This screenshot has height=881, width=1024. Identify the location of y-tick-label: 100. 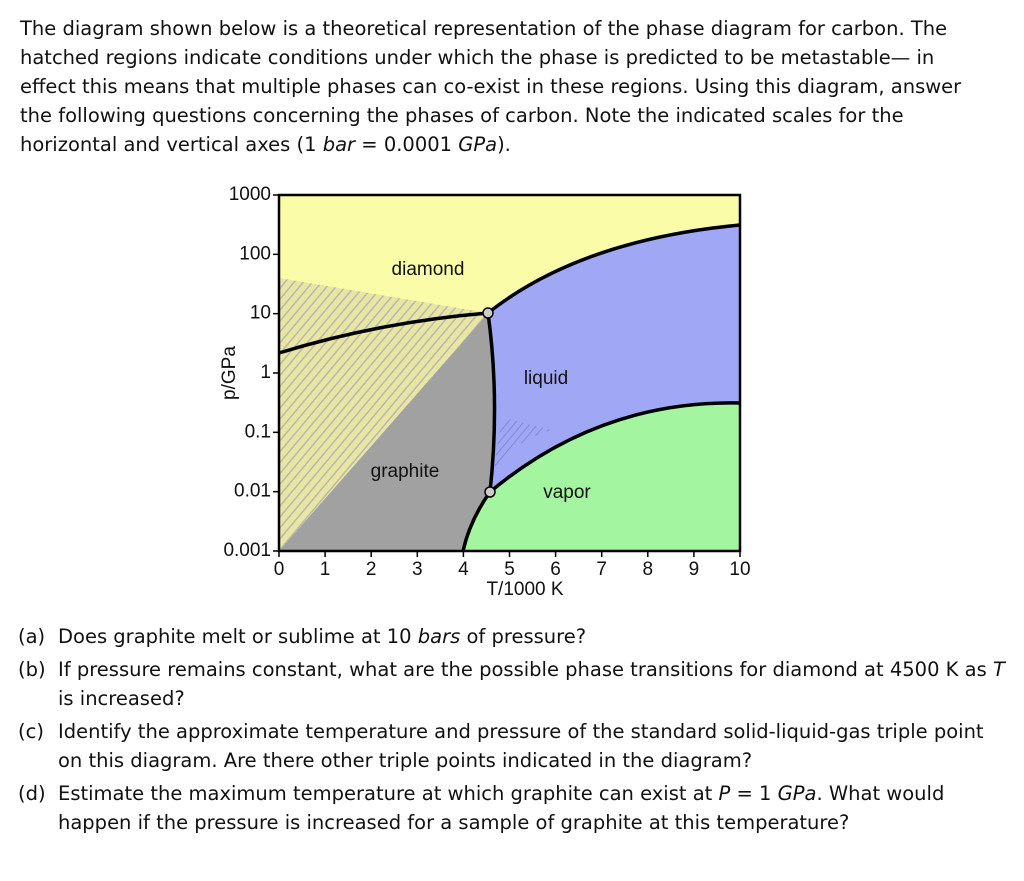
(255, 253).